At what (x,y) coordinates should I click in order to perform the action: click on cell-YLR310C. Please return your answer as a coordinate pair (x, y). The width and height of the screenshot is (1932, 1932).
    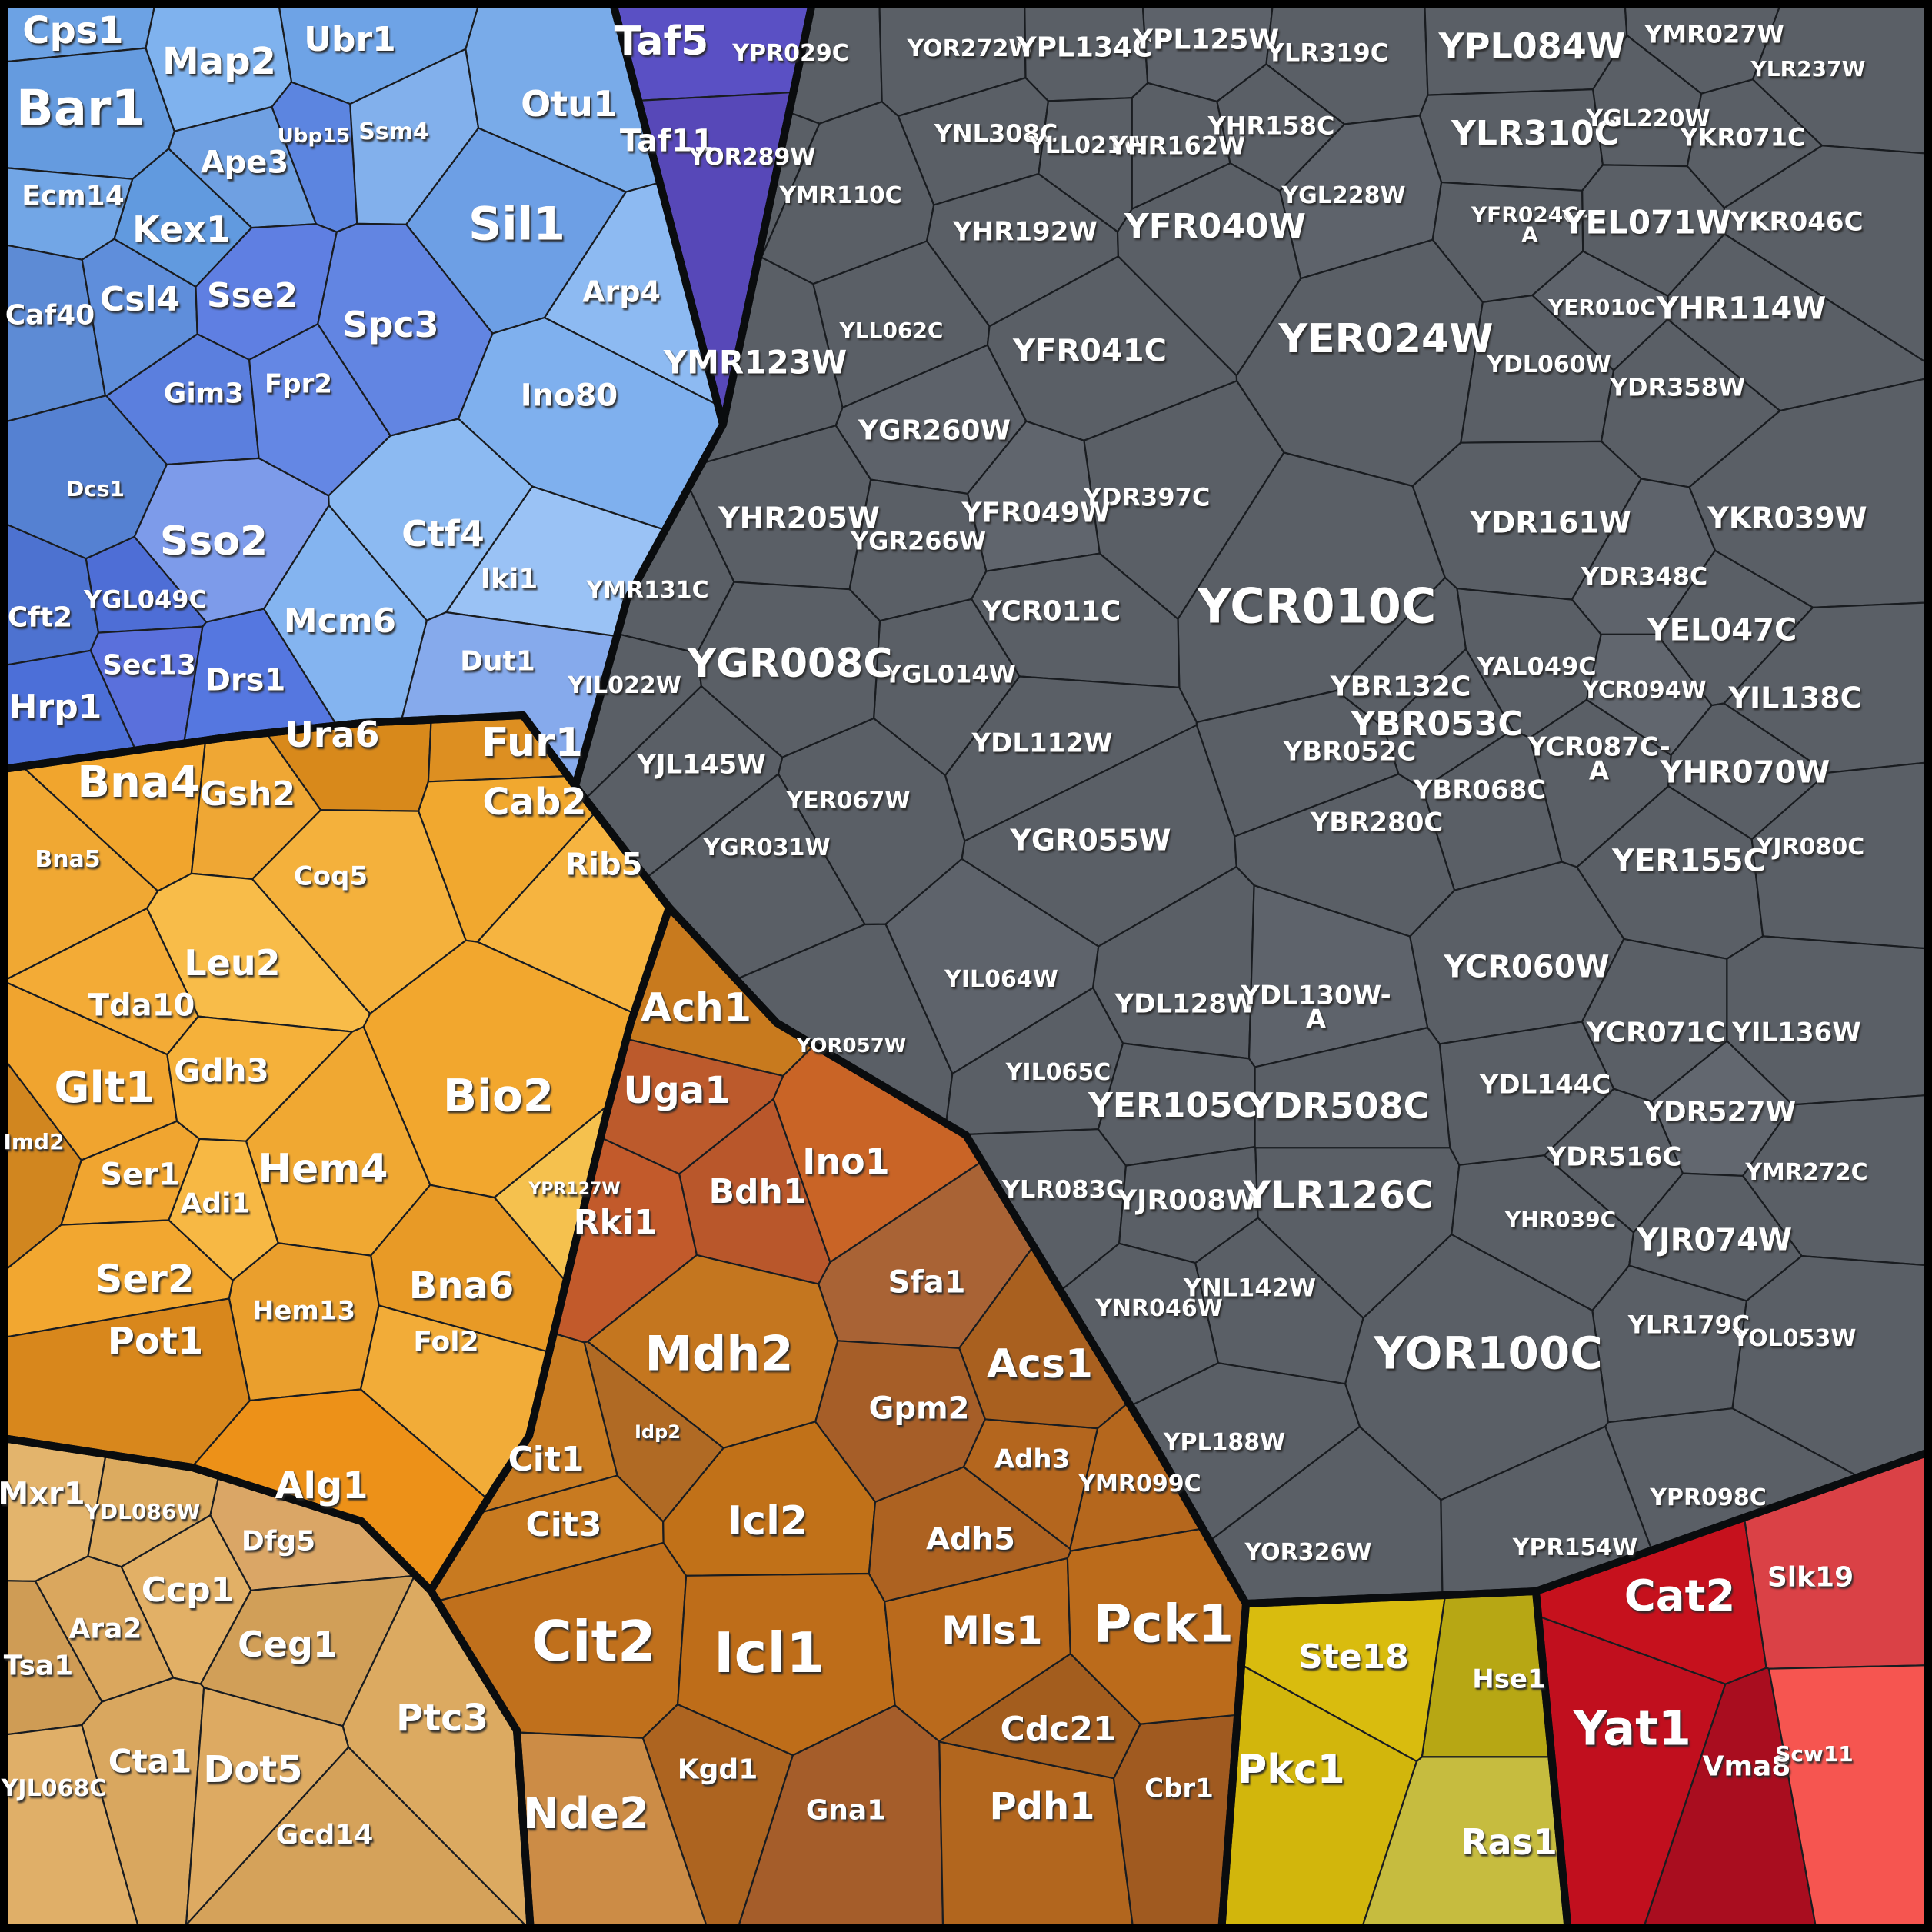
    Looking at the image, I should click on (1511, 140).